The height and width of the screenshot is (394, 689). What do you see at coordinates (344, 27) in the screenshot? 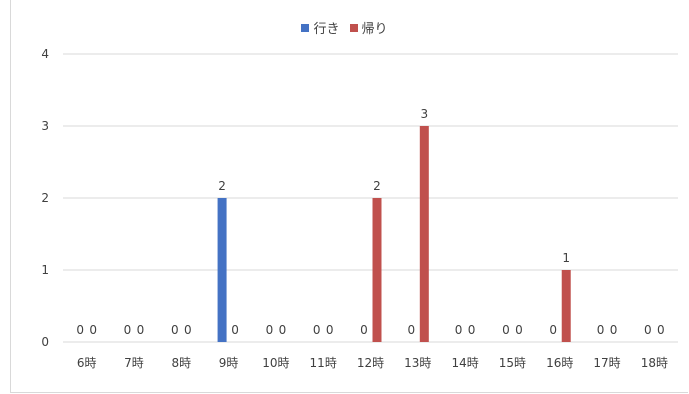
I see `legend: 行き 帰り` at bounding box center [344, 27].